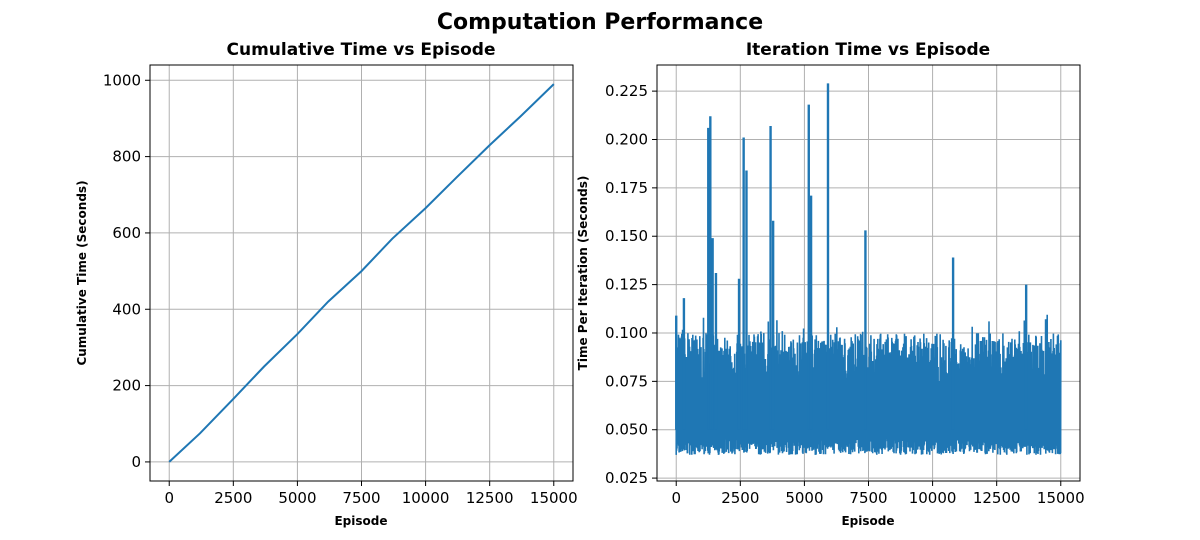 The image size is (1200, 540). Describe the element at coordinates (626, 236) in the screenshot. I see `y-tick-label: 0.150` at that location.